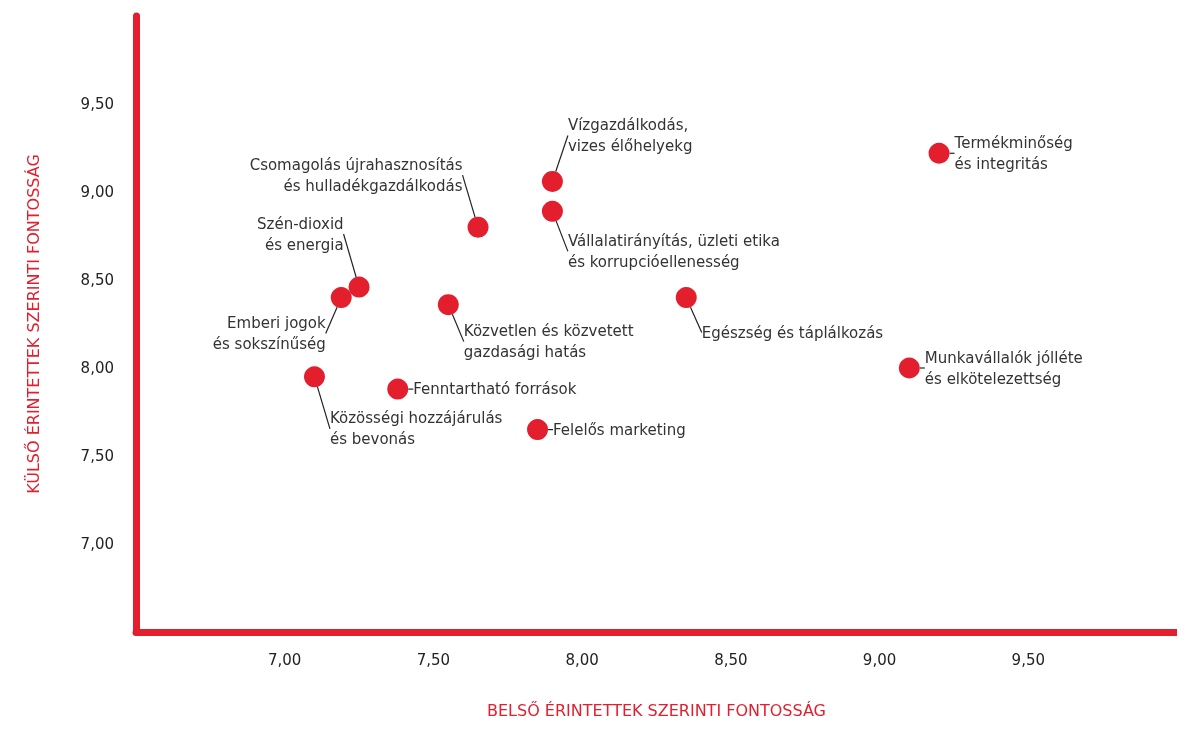  What do you see at coordinates (433, 659) in the screenshot?
I see `x-tick-label: 7,50` at bounding box center [433, 659].